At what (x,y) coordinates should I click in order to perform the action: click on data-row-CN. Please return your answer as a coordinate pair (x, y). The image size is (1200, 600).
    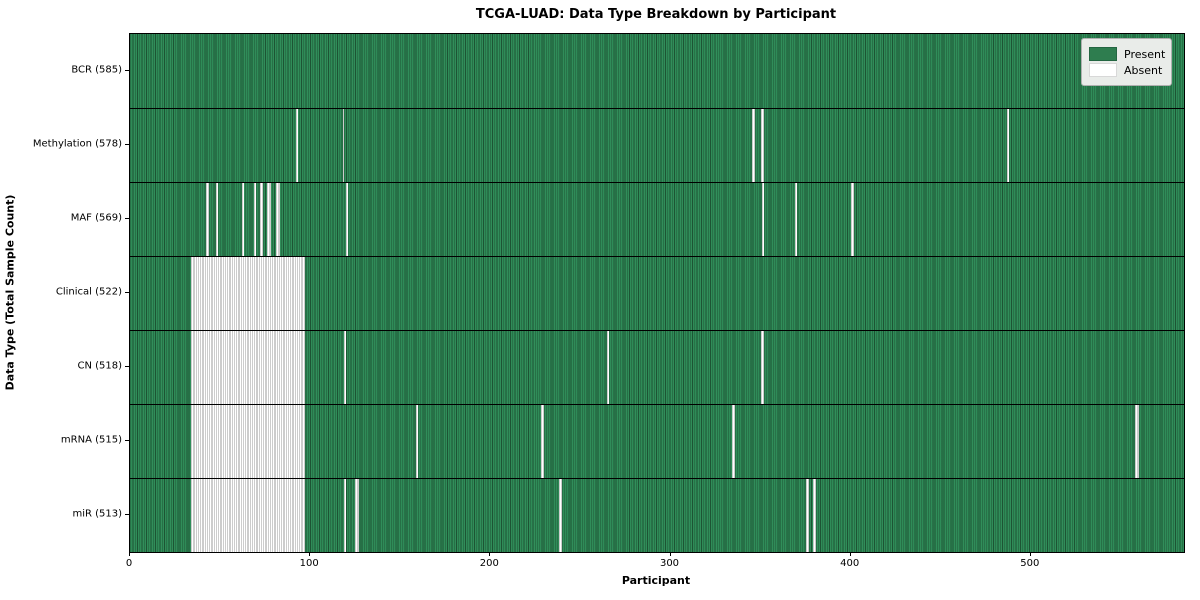
    Looking at the image, I should click on (657, 367).